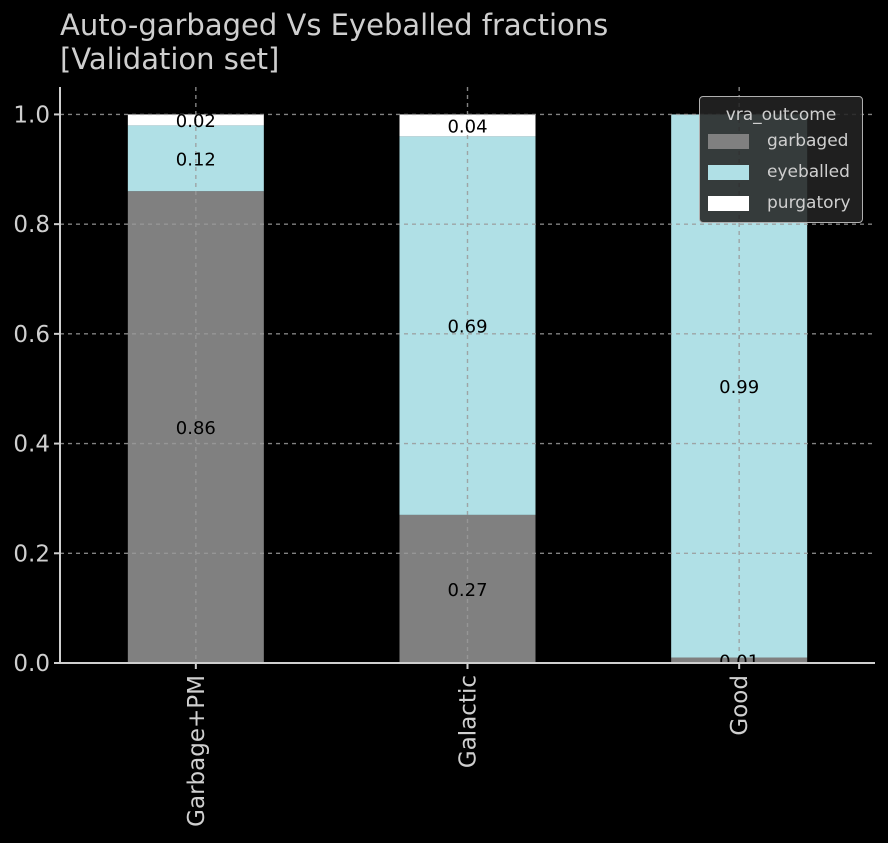 The height and width of the screenshot is (843, 888). What do you see at coordinates (808, 141) in the screenshot?
I see `legend-label-garbaged: garbaged` at bounding box center [808, 141].